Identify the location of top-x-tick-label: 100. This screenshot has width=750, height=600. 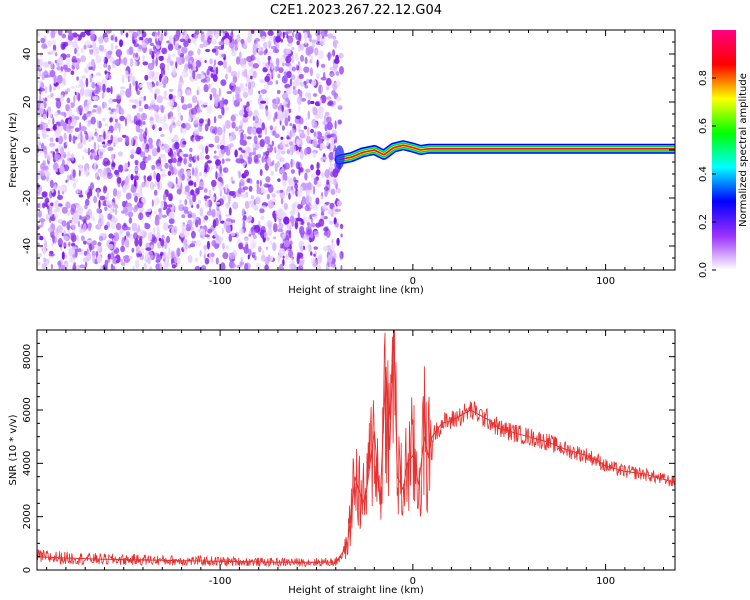
(605, 281).